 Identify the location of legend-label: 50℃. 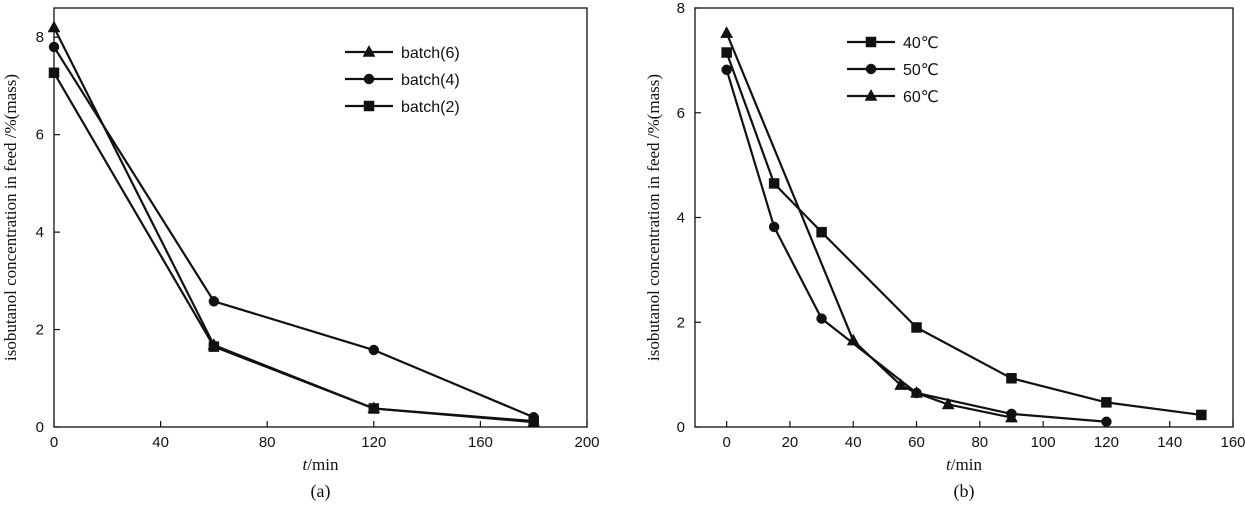
(921, 70).